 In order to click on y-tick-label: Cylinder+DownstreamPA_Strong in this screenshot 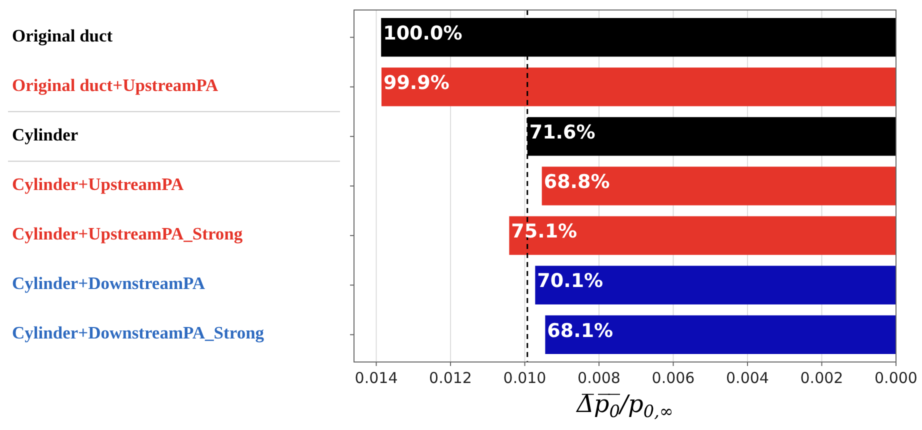, I will do `click(138, 332)`.